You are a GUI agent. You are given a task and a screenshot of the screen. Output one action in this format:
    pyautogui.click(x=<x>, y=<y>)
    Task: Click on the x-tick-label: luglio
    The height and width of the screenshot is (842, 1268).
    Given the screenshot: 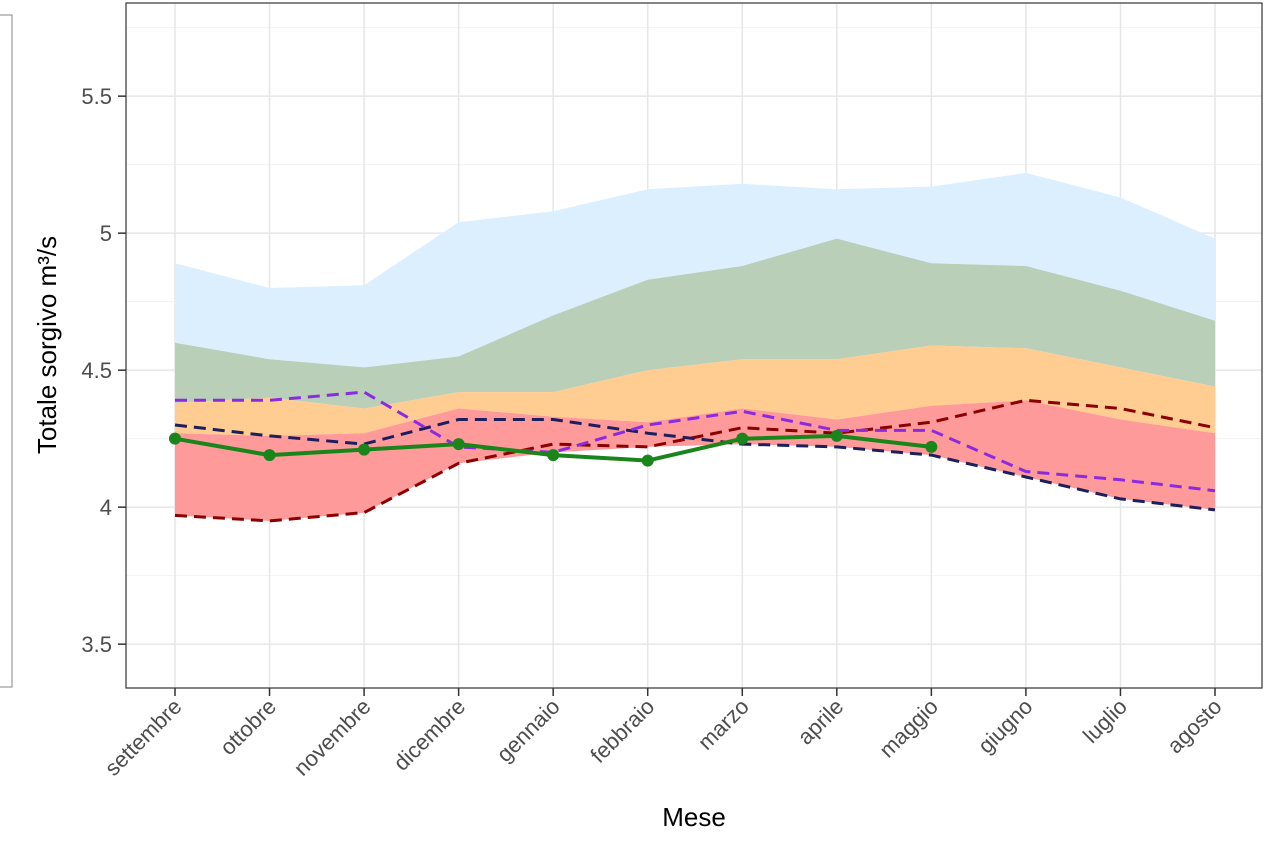 What is the action you would take?
    pyautogui.click(x=1105, y=721)
    